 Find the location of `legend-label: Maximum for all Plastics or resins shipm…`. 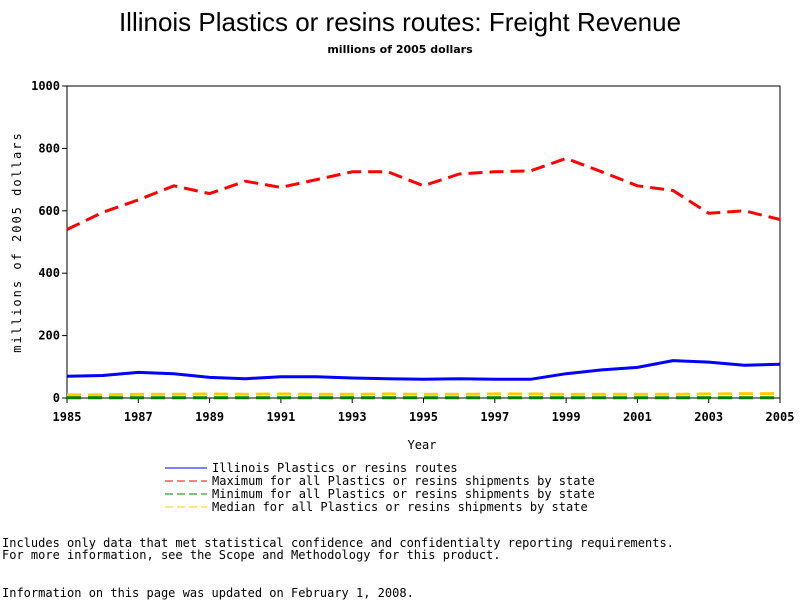

legend-label: Maximum for all Plastics or resins shipm… is located at coordinates (403, 481).